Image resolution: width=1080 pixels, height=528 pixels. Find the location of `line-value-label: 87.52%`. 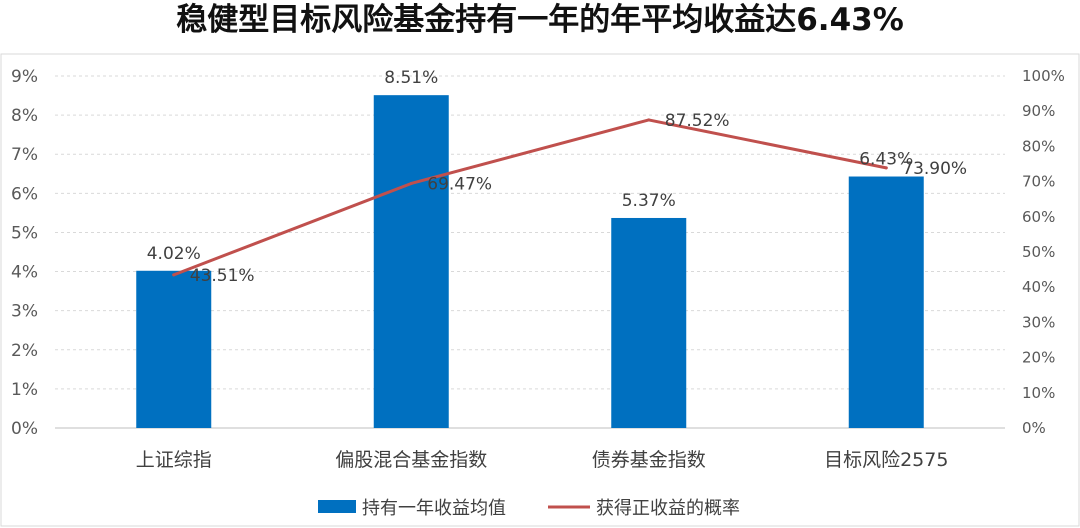

line-value-label: 87.52% is located at coordinates (697, 121).